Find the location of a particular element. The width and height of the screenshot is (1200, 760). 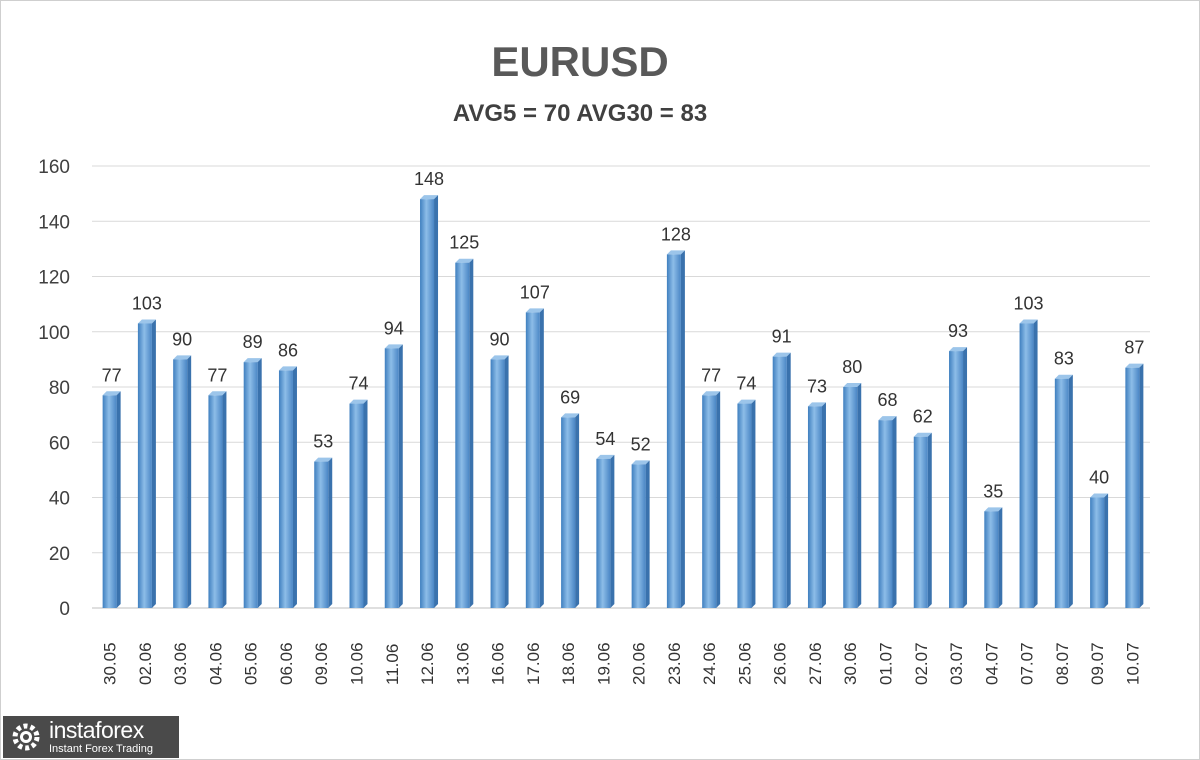

x-tick-label: 17.06 is located at coordinates (533, 663).